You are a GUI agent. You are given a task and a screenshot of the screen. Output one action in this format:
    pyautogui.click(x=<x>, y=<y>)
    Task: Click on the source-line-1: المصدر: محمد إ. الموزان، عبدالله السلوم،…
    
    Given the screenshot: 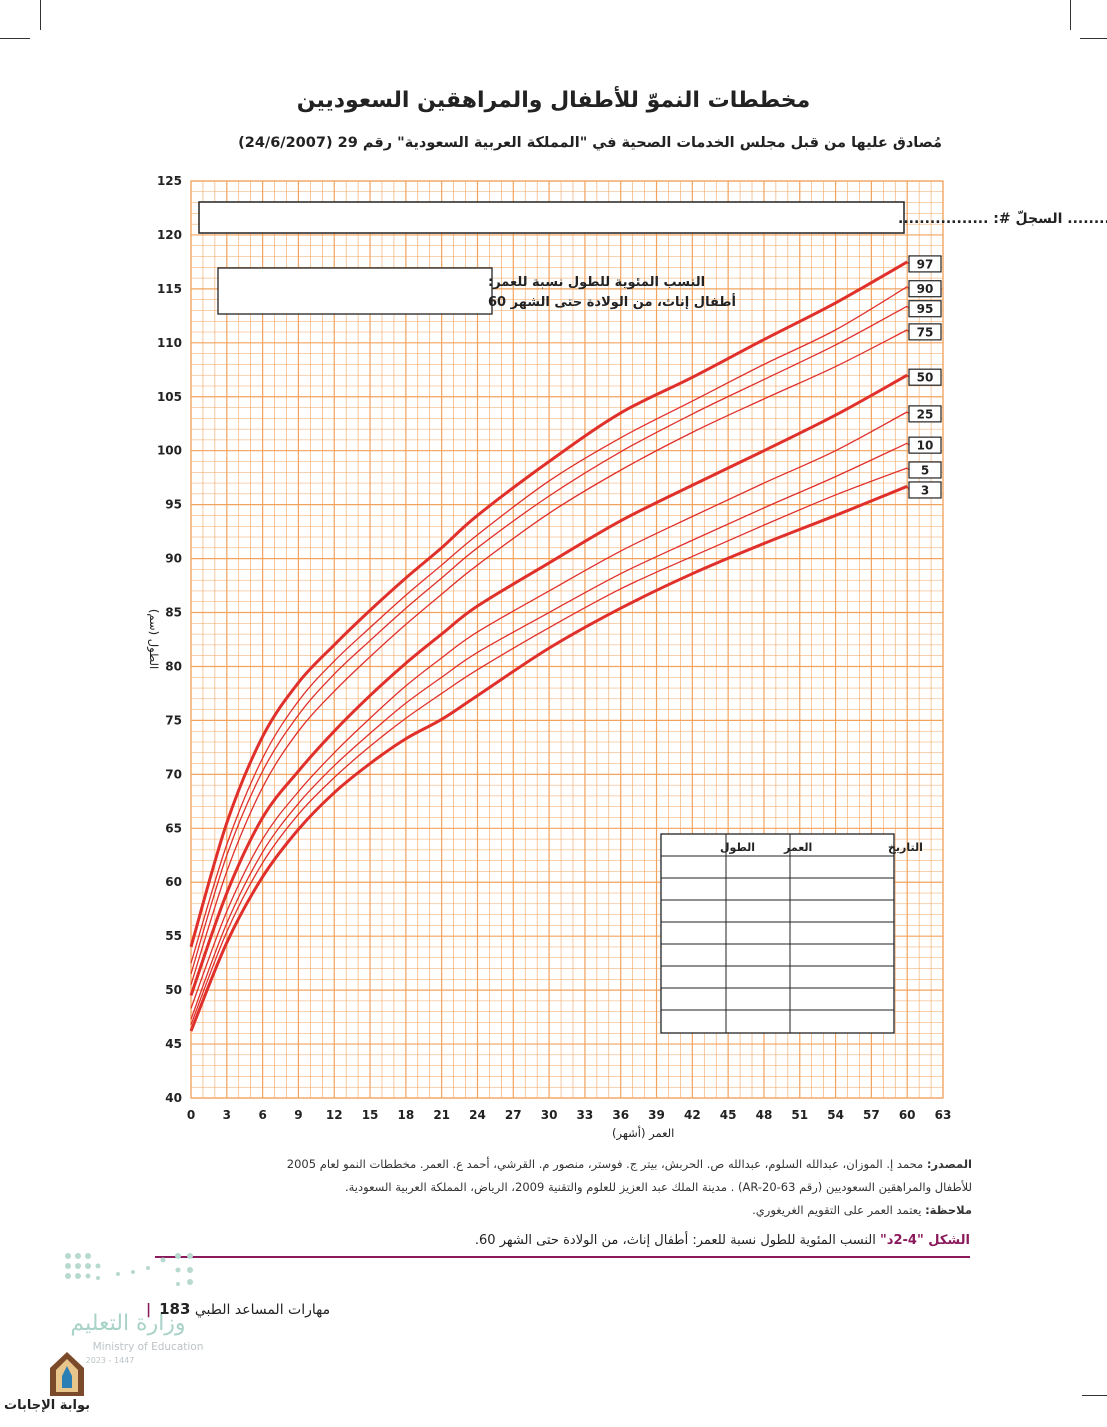 What is the action you would take?
    pyautogui.click(x=629, y=1164)
    